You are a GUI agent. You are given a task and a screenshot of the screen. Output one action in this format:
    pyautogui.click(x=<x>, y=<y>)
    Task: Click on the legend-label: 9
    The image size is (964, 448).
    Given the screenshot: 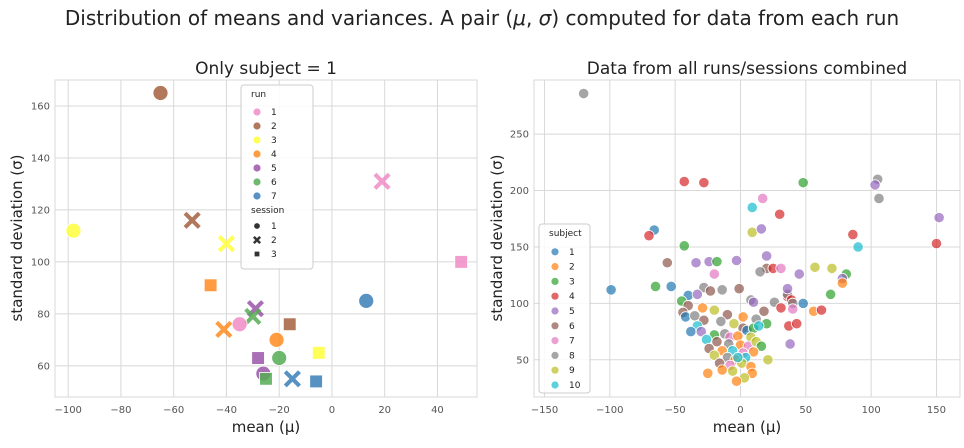 What is the action you would take?
    pyautogui.click(x=572, y=371)
    